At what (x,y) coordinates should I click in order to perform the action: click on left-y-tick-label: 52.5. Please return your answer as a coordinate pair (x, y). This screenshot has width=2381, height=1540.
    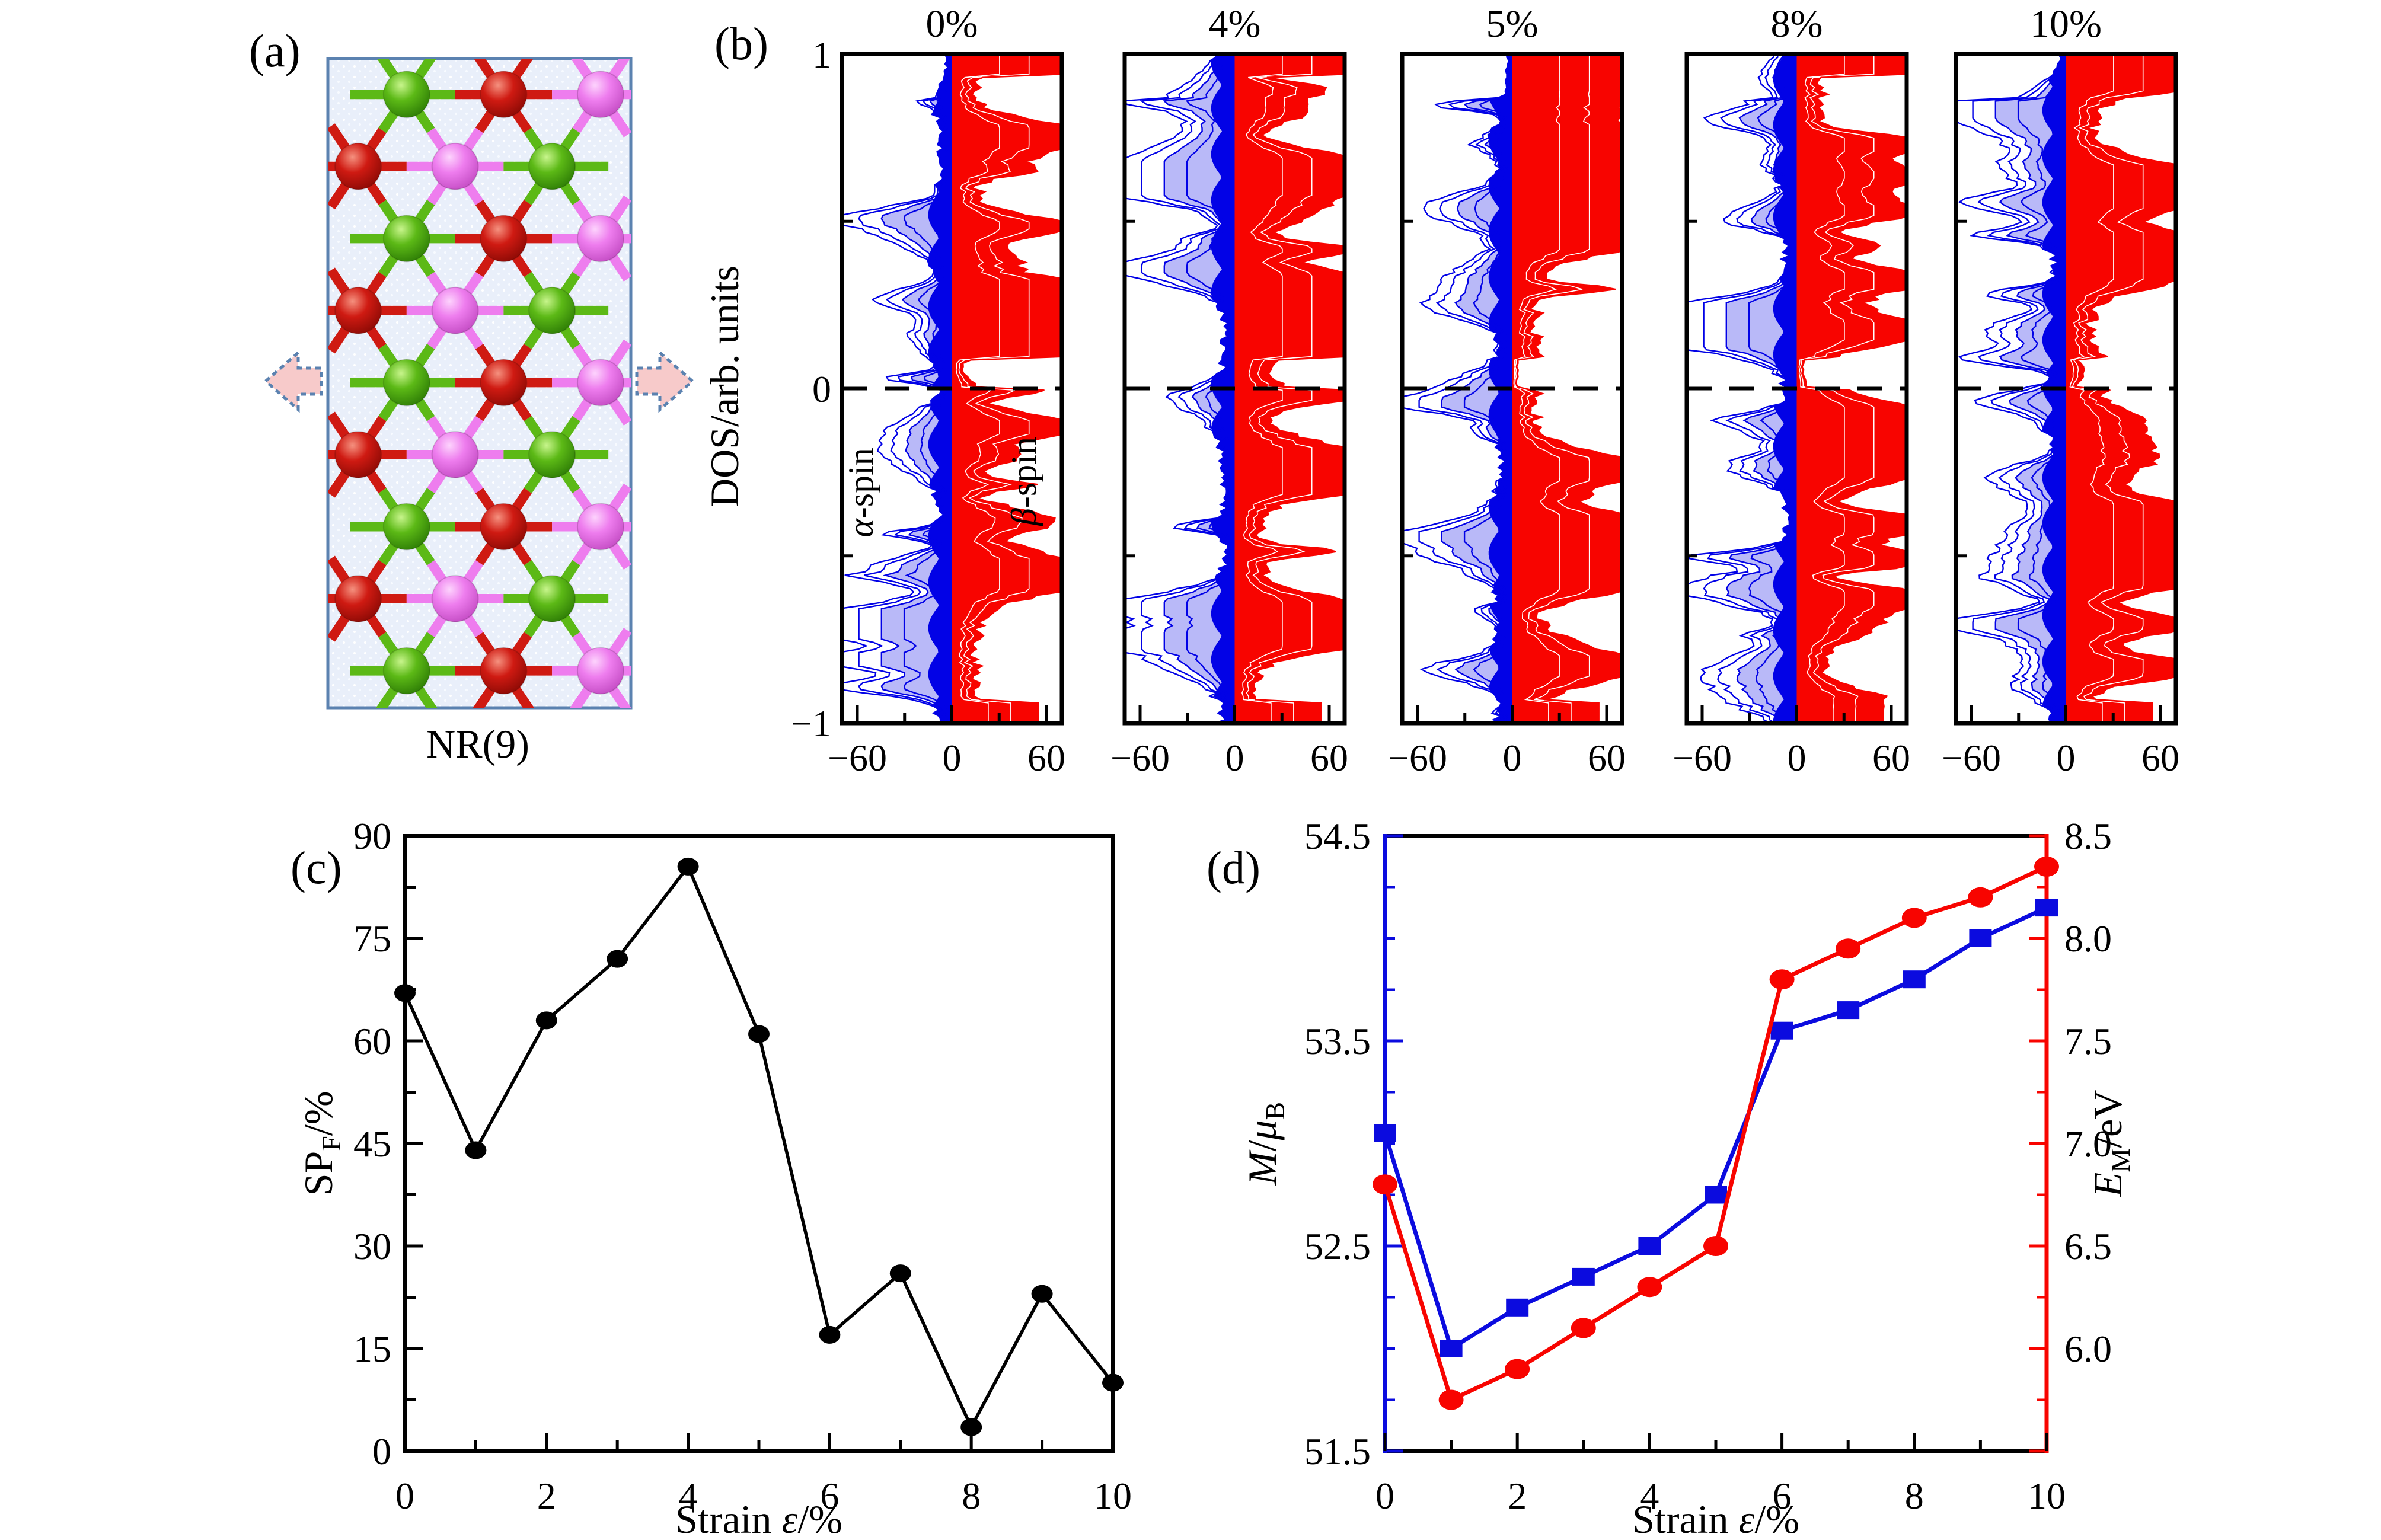
    Looking at the image, I should click on (1337, 1246).